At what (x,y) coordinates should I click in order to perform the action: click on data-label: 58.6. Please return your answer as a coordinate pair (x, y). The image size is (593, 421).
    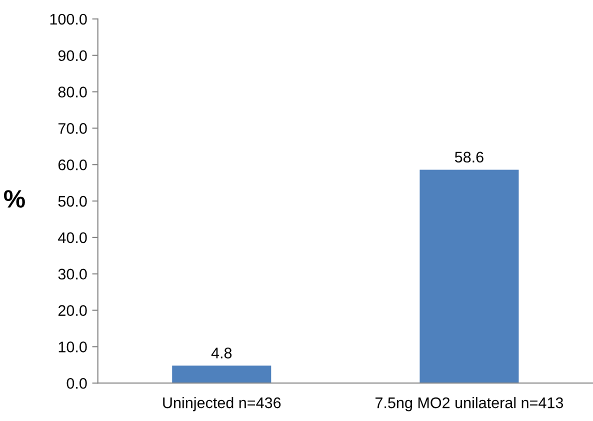
    Looking at the image, I should click on (469, 157).